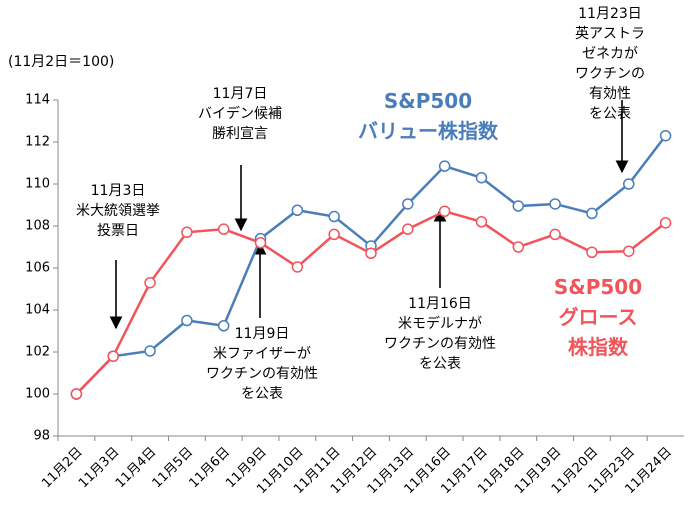 The height and width of the screenshot is (511, 689). I want to click on legend-label: S&P500 グロース株指数, so click(598, 317).